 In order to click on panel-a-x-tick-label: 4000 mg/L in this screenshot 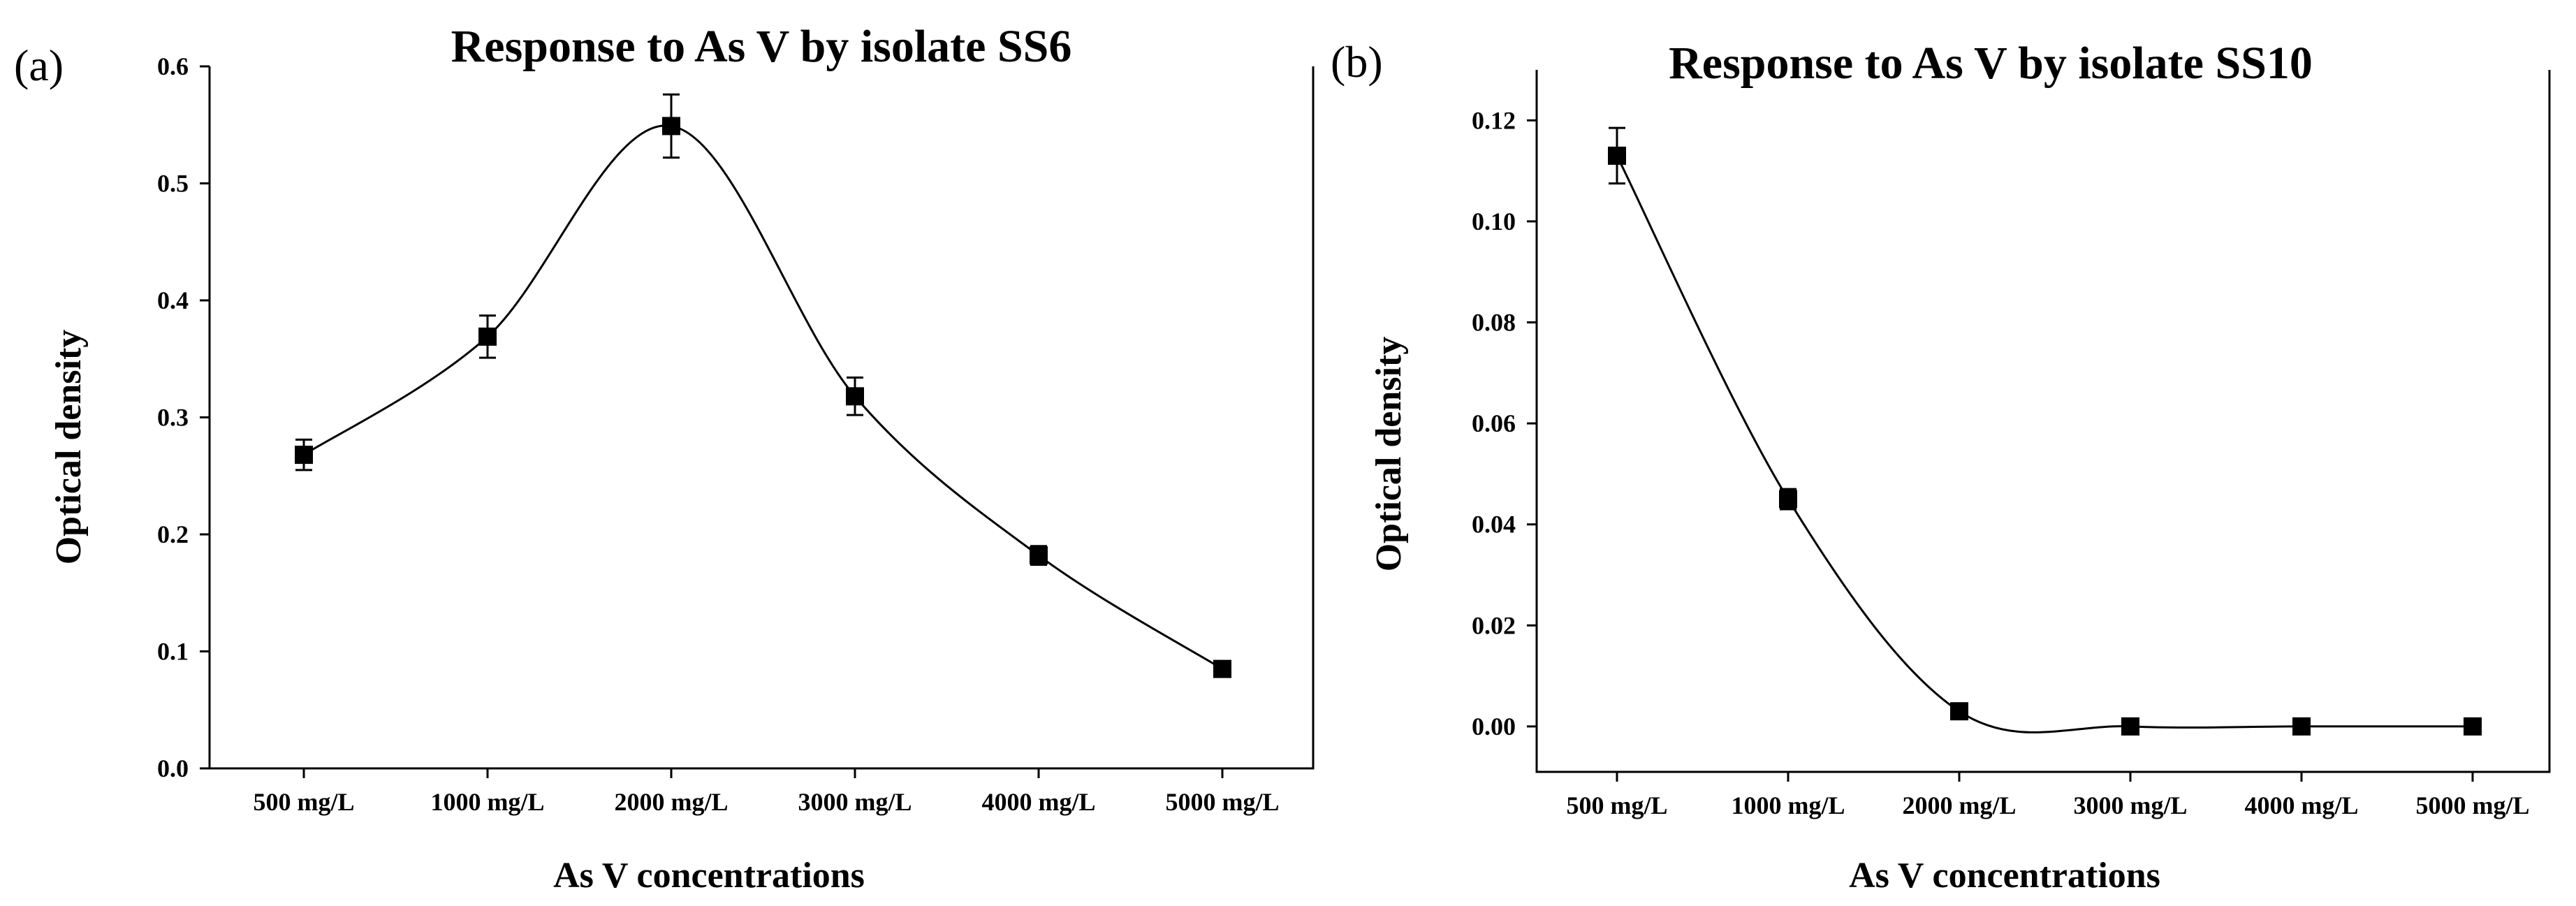, I will do `click(1038, 802)`.